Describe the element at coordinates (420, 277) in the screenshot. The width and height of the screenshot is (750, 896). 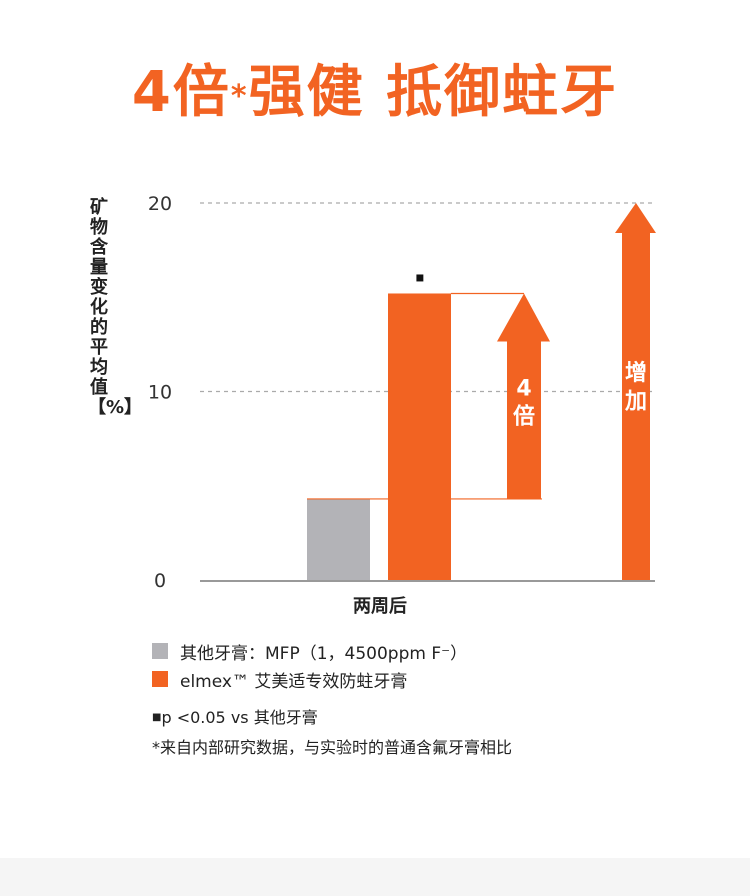
I see `significance-marker: ▪` at that location.